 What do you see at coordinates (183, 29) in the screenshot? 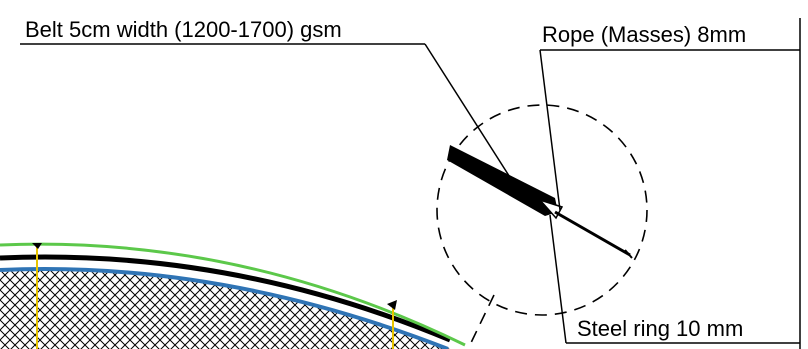
I see `belt-label: Belt 5cm width (1200-1700) gsm` at bounding box center [183, 29].